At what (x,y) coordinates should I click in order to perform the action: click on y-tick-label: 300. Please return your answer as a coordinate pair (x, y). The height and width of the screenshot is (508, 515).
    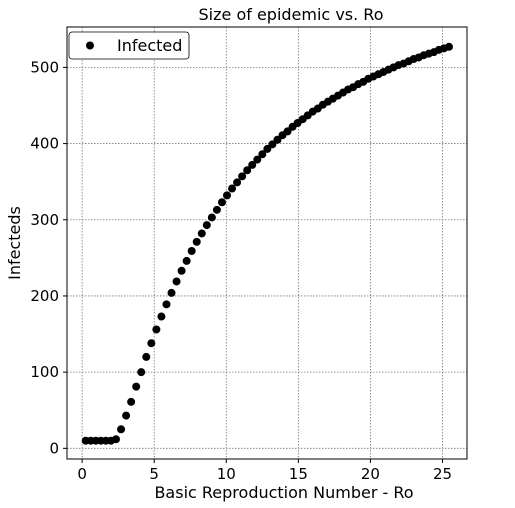
    Looking at the image, I should click on (44, 220).